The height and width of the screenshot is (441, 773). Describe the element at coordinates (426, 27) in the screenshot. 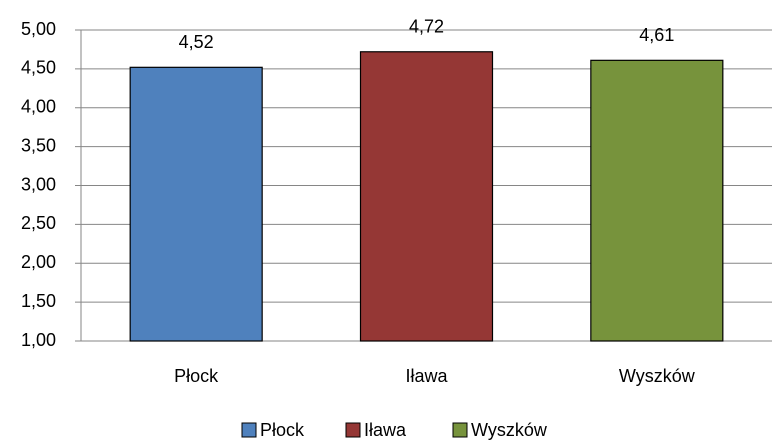

I see `value-label: 4,72` at that location.